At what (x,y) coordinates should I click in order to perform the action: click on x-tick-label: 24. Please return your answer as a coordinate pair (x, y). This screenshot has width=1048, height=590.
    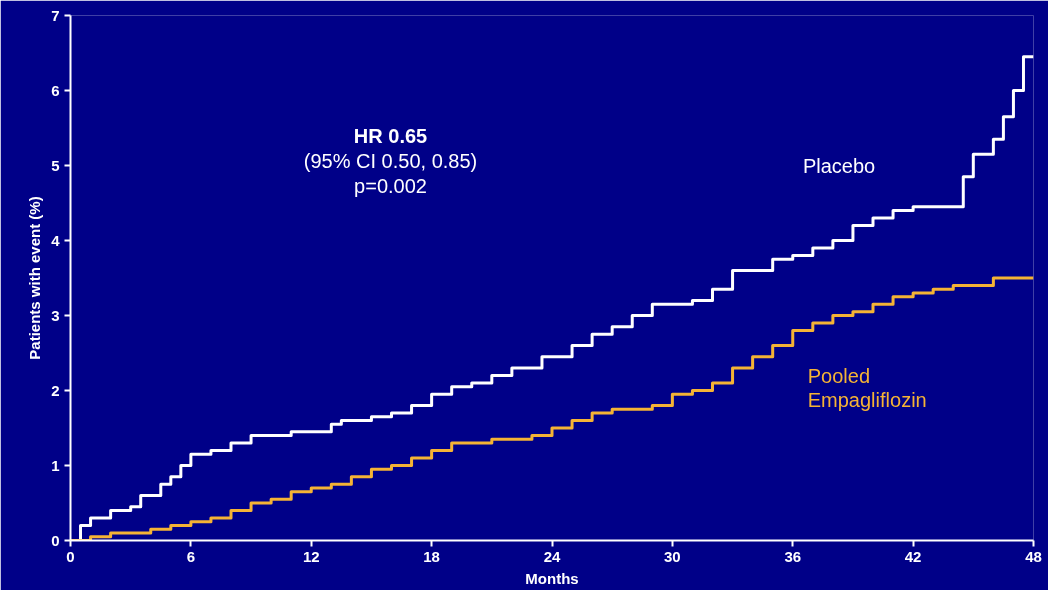
    Looking at the image, I should click on (552, 556).